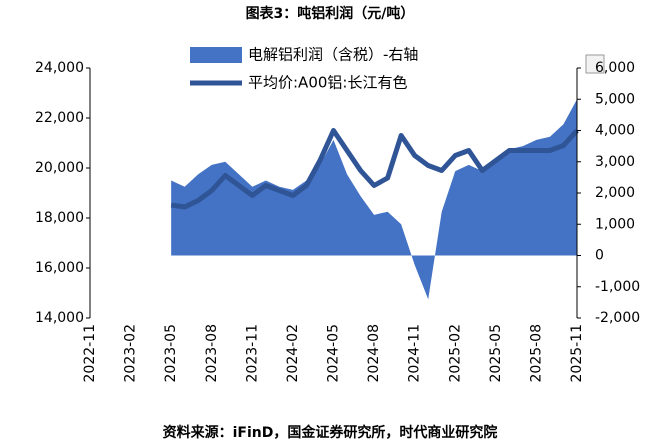 The width and height of the screenshot is (660, 446). What do you see at coordinates (212, 353) in the screenshot?
I see `x-tick-label: 2023-08` at bounding box center [212, 353].